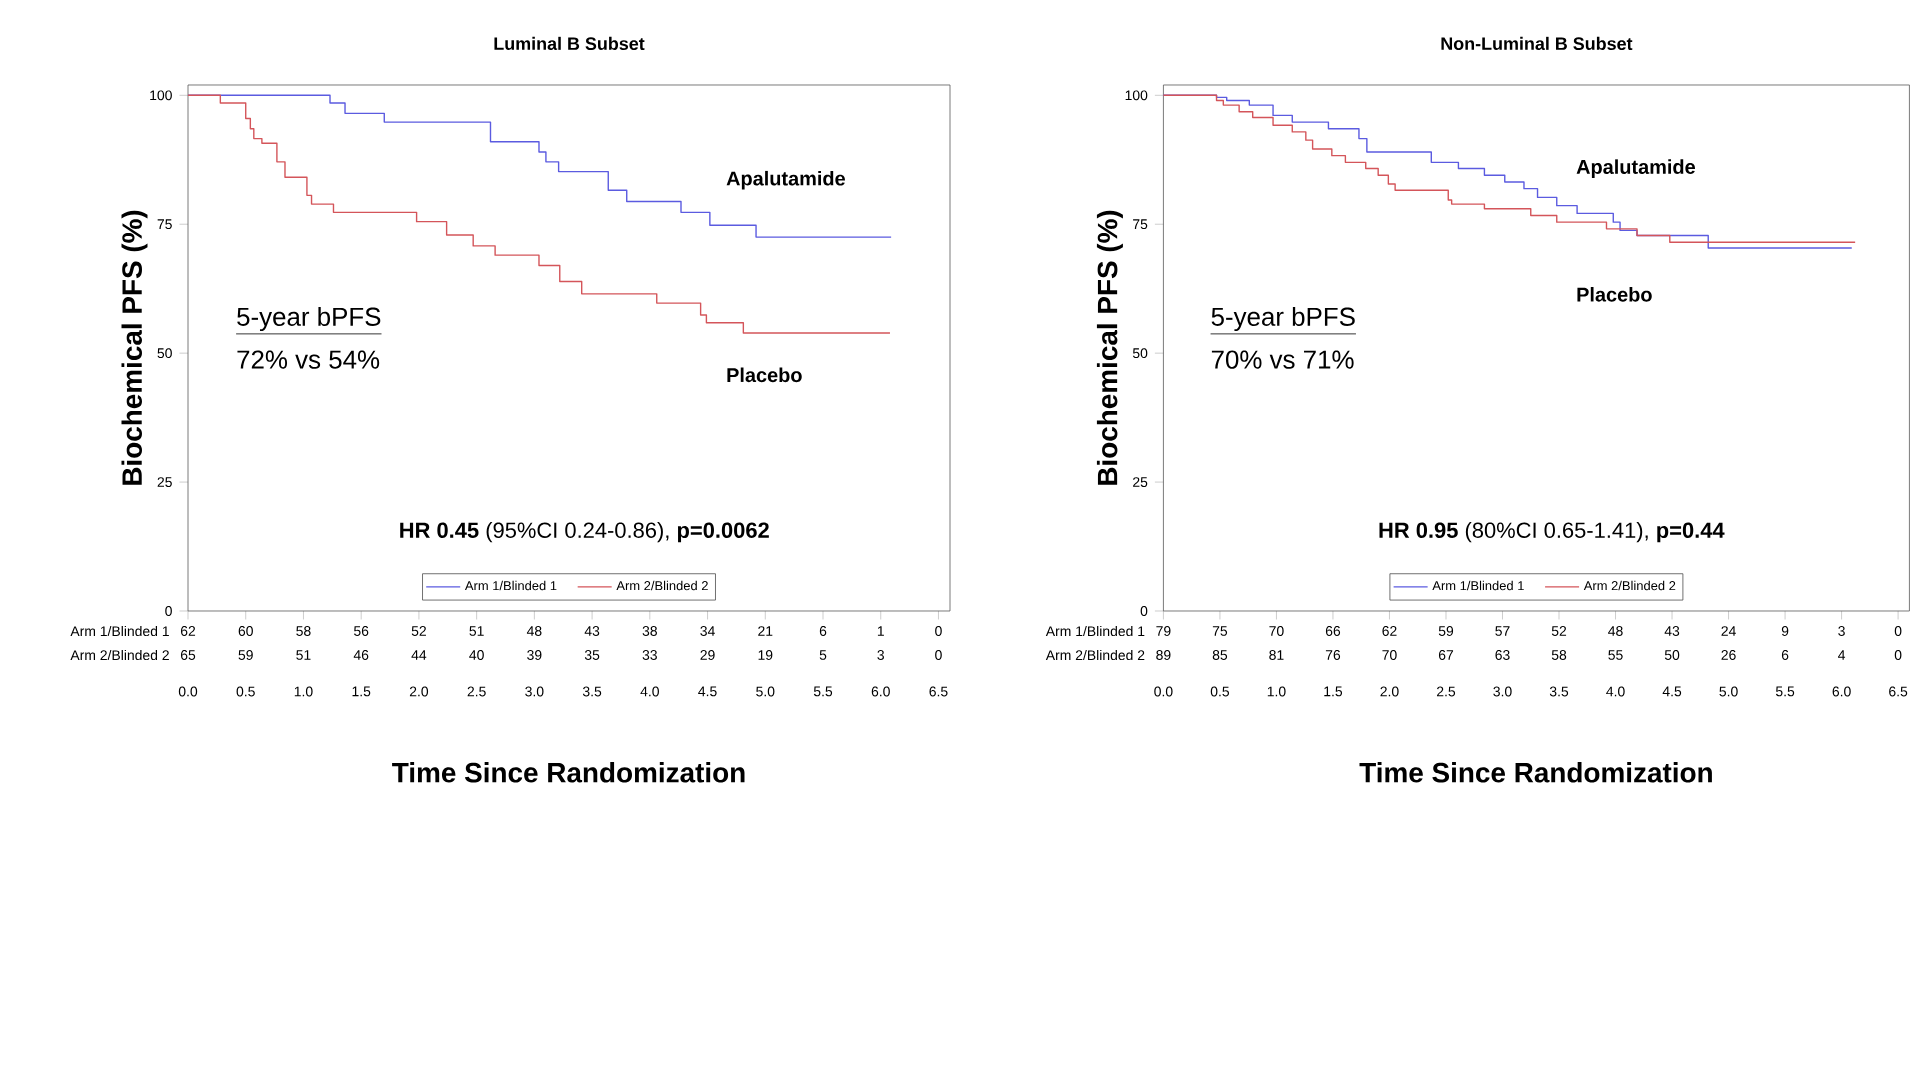 This screenshot has width=1916, height=1072. Describe the element at coordinates (1537, 43) in the screenshot. I see `chart-title: Non-Luminal B Subset` at that location.